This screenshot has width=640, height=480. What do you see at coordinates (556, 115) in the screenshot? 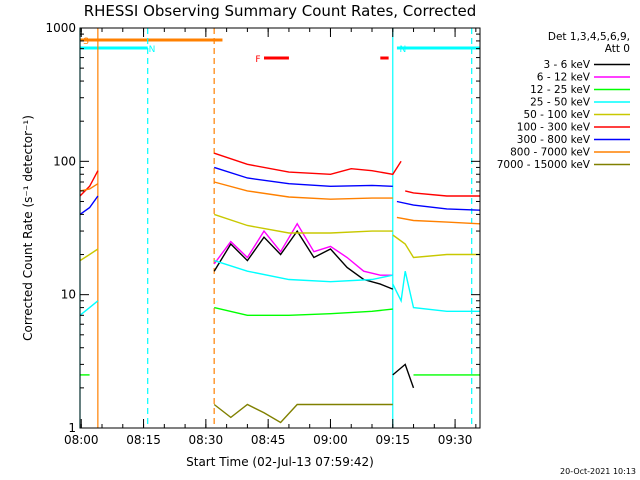
I see `legend-label: 50 - 100 keV` at bounding box center [556, 115].